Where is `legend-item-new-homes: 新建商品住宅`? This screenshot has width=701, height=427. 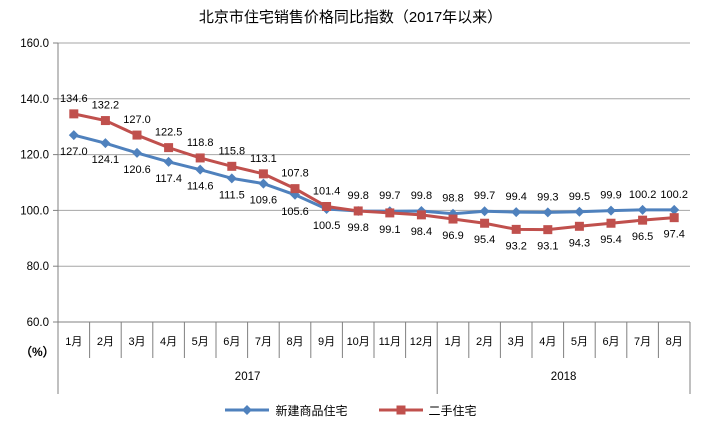 legend-item-new-homes: 新建商品住宅 is located at coordinates (286, 410).